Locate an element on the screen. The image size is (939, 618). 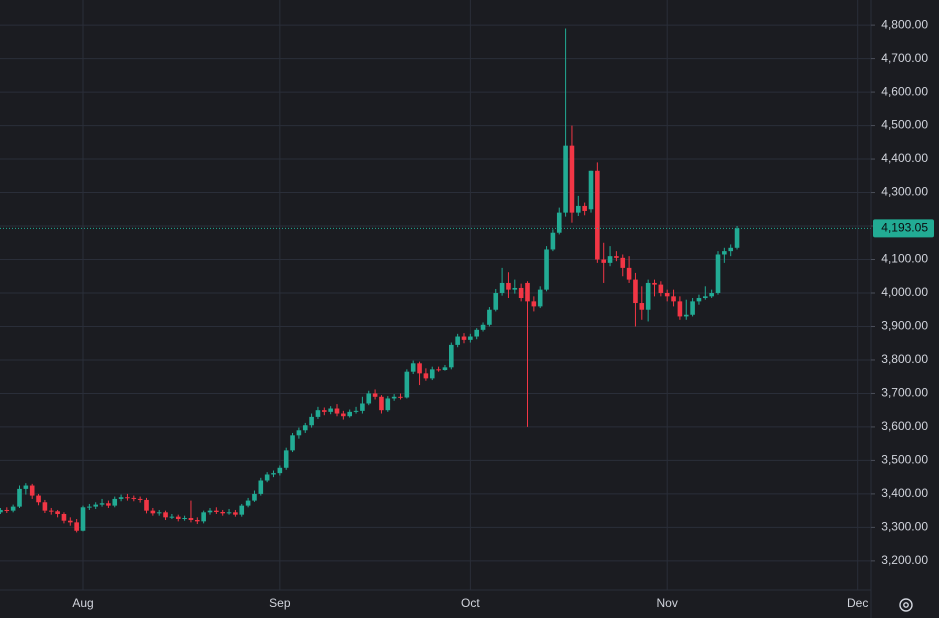
last-price-box is located at coordinates (903, 228).